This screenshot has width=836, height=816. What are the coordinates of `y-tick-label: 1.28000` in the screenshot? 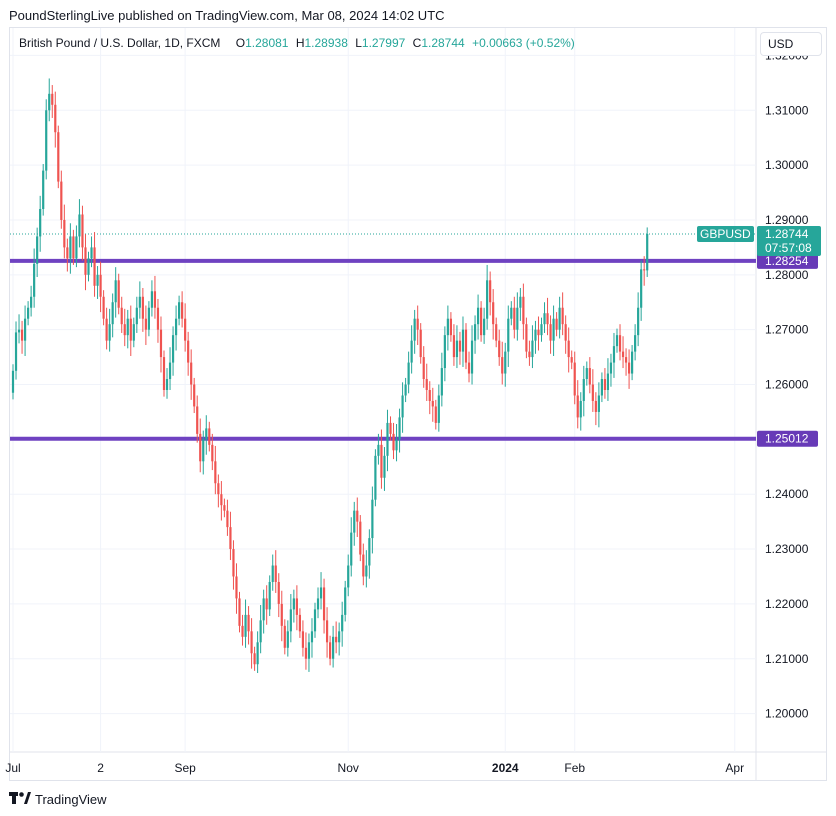 It's located at (787, 275).